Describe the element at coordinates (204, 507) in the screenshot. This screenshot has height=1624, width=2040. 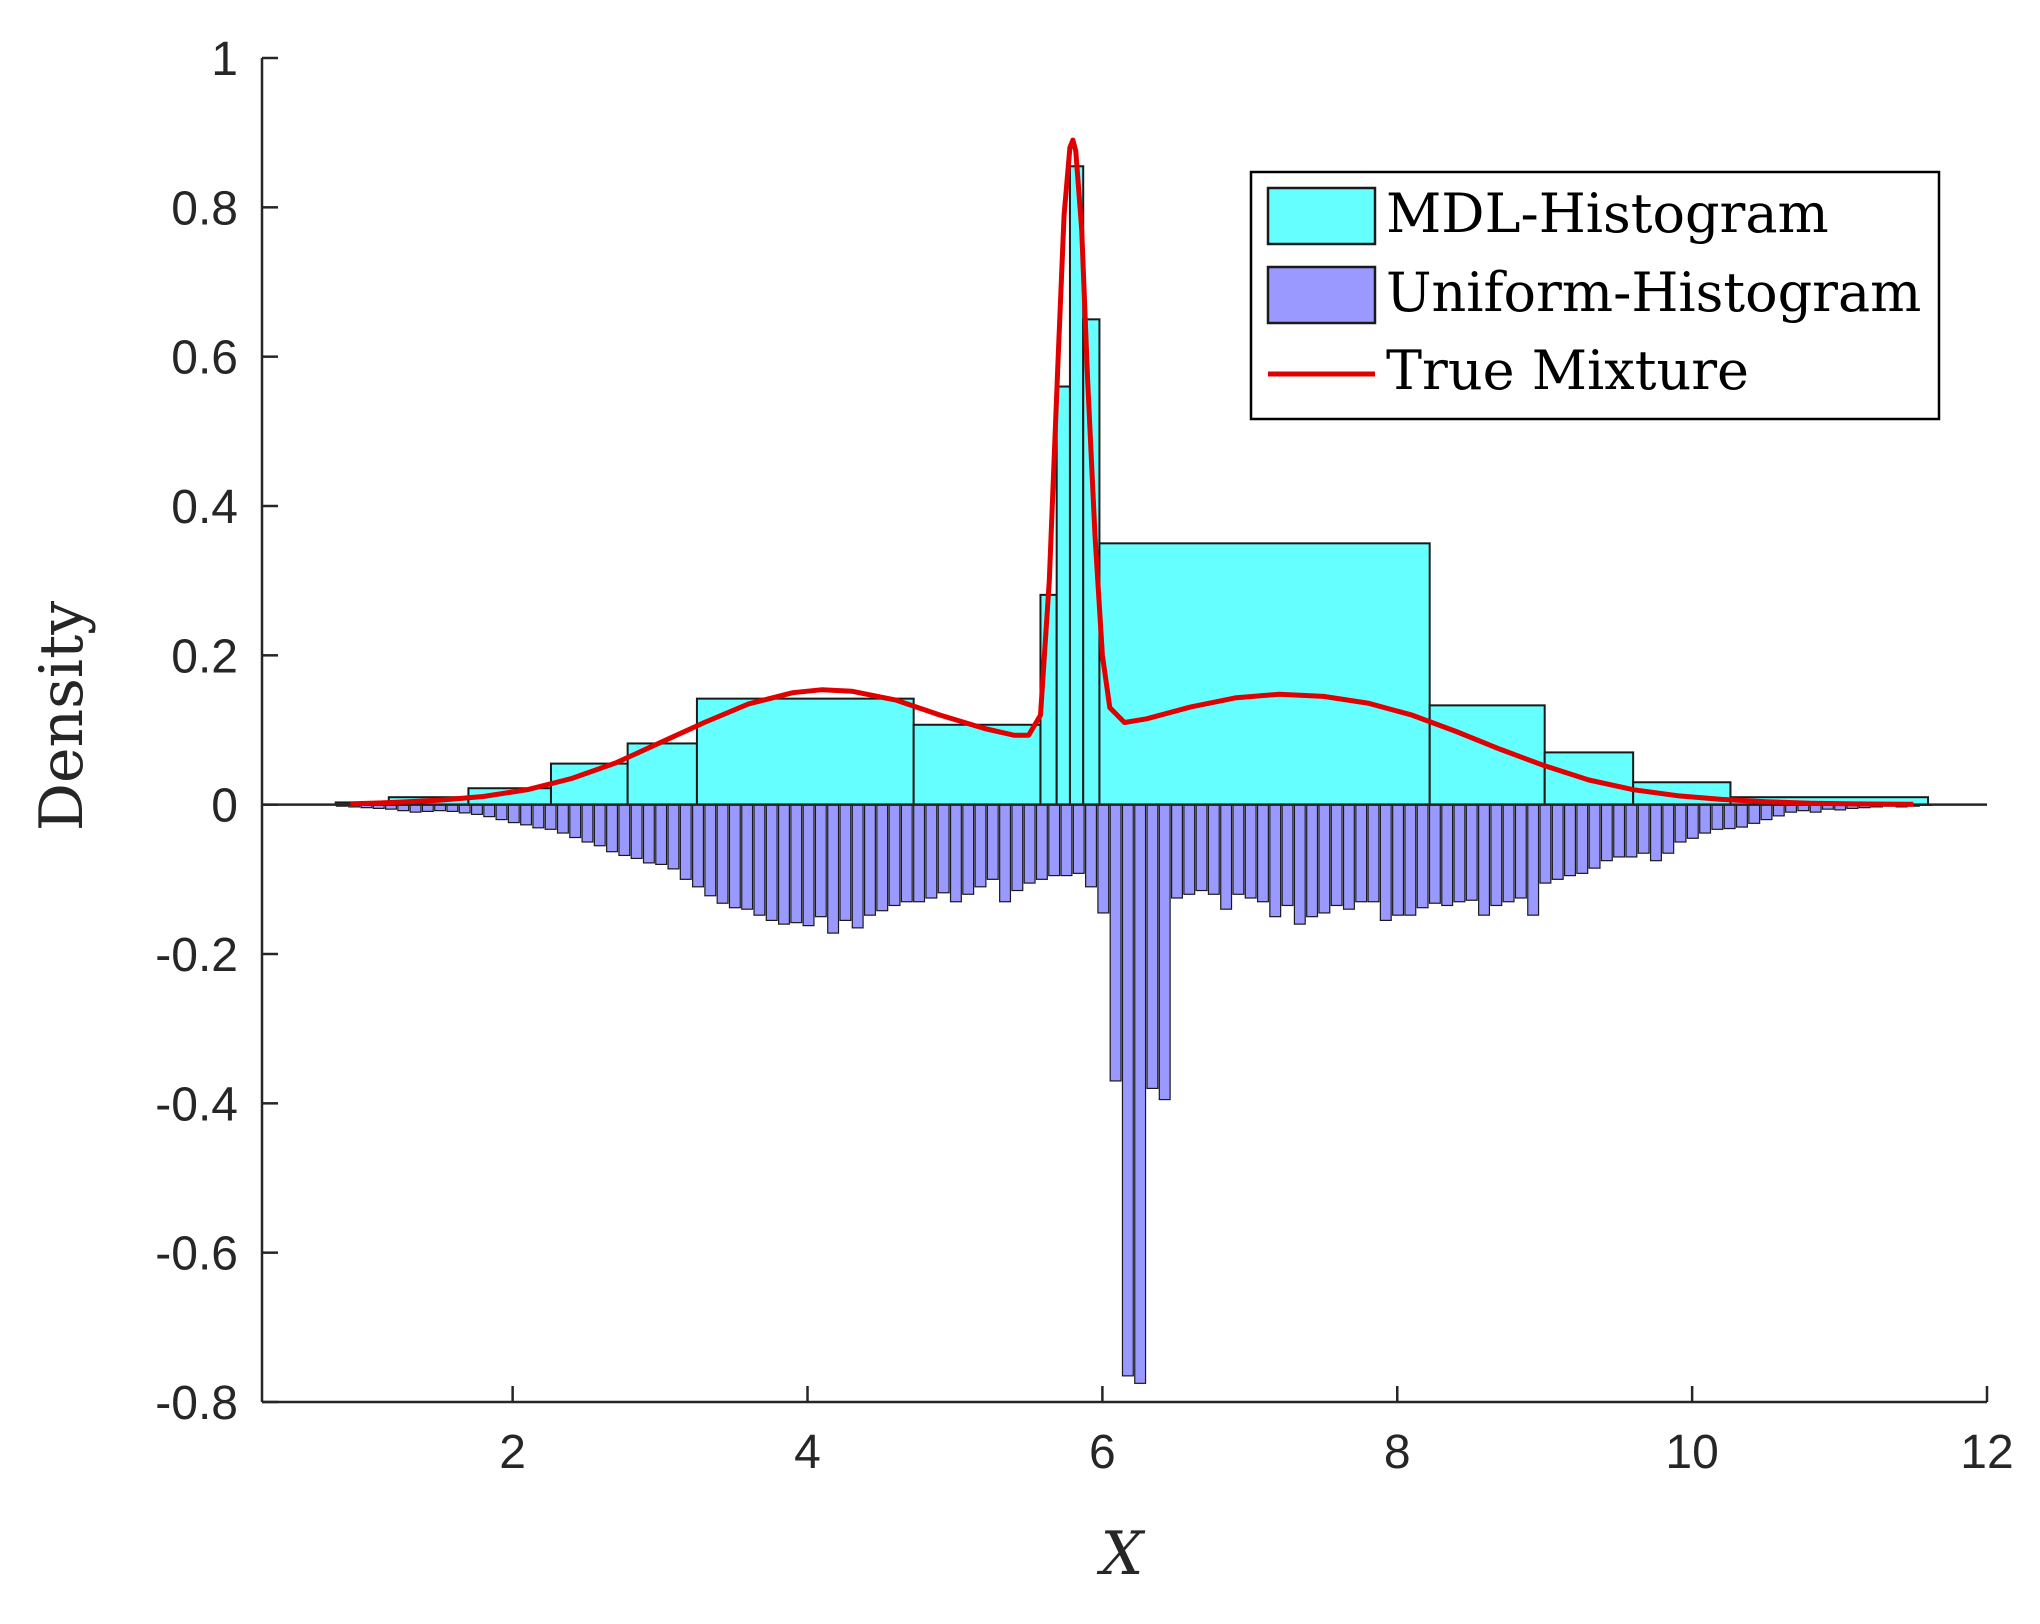
I see `y-tick-label: 0.4` at that location.